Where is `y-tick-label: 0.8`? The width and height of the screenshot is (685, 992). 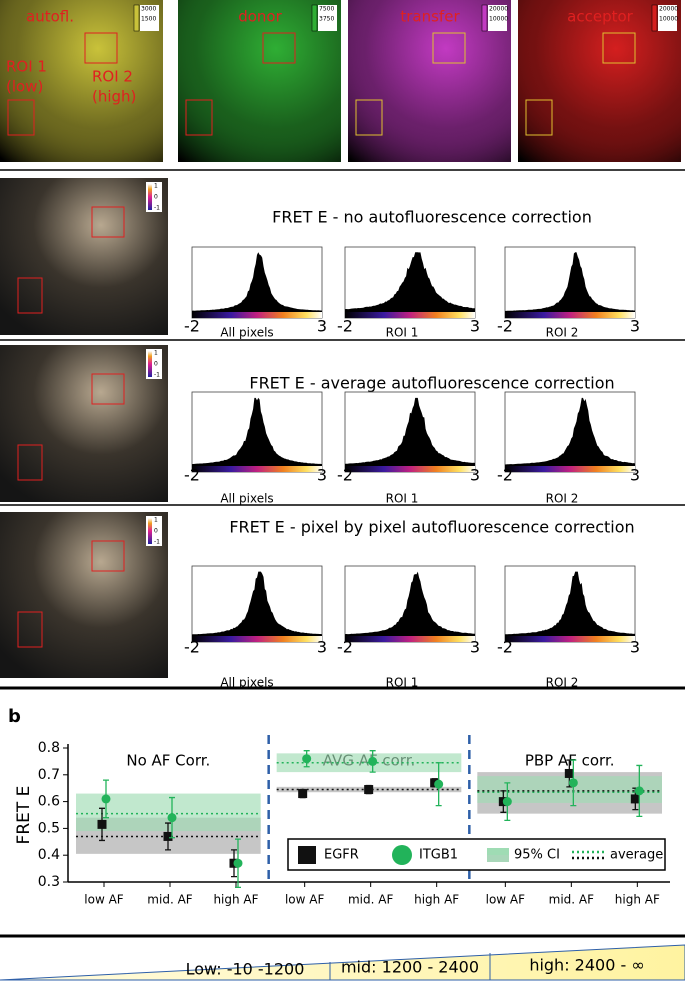
y-tick-label: 0.8 is located at coordinates (49, 748).